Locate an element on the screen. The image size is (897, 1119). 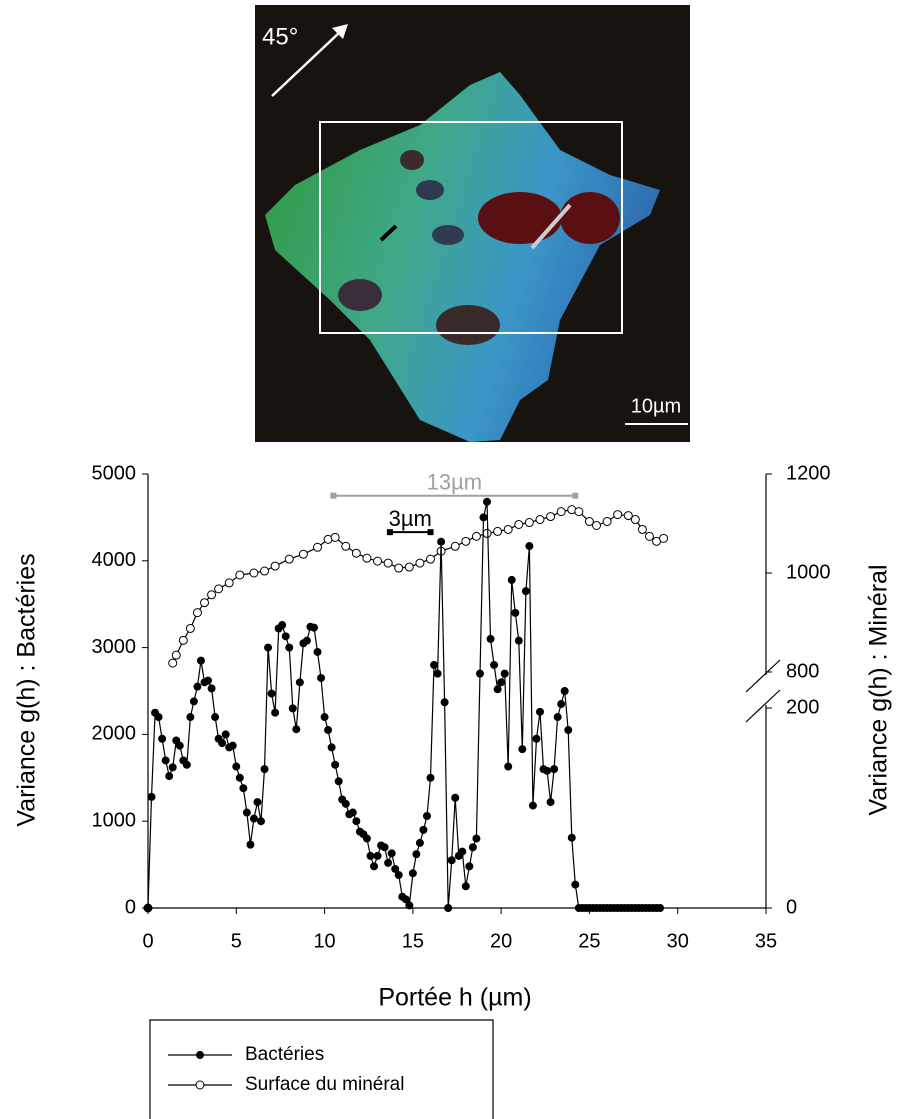
y-tick-label: 5000 is located at coordinates (114, 473).